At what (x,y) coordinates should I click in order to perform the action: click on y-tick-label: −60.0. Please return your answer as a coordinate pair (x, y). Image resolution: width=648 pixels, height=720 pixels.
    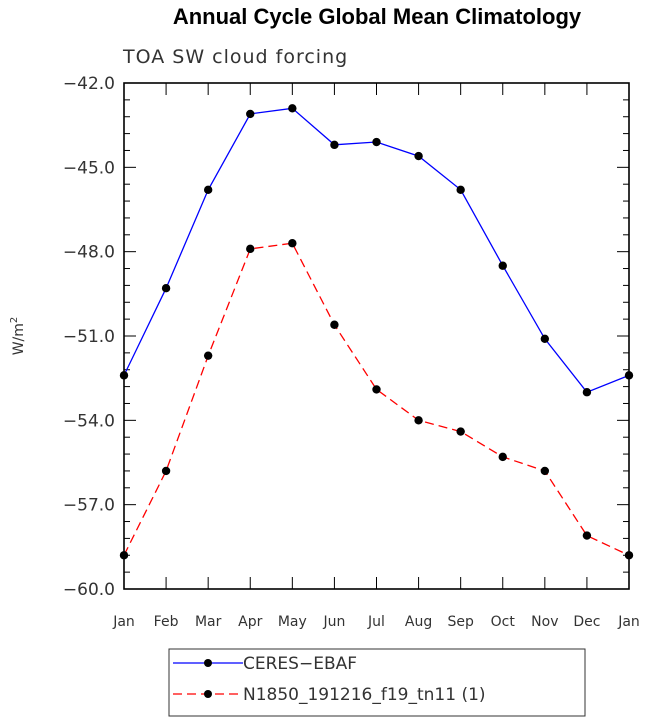
    Looking at the image, I should click on (89, 590).